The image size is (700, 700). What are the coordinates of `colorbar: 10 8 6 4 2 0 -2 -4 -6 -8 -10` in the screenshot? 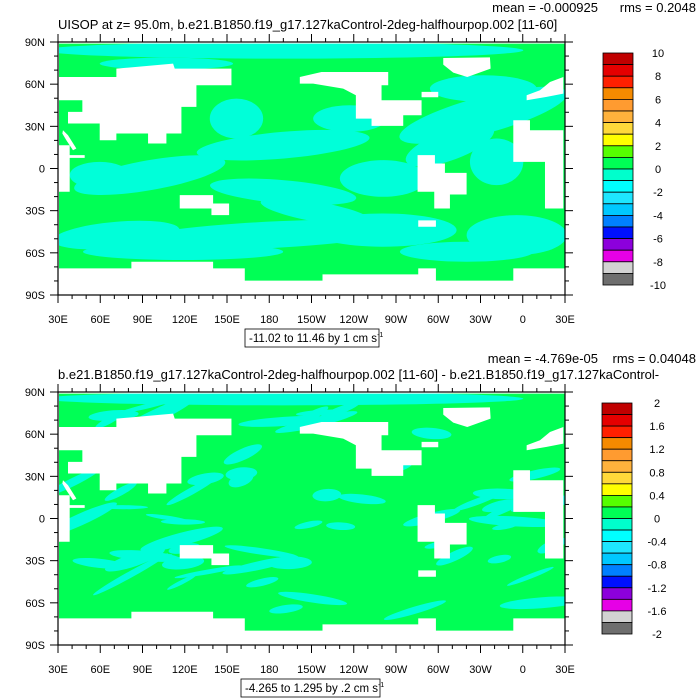 It's located at (634, 170).